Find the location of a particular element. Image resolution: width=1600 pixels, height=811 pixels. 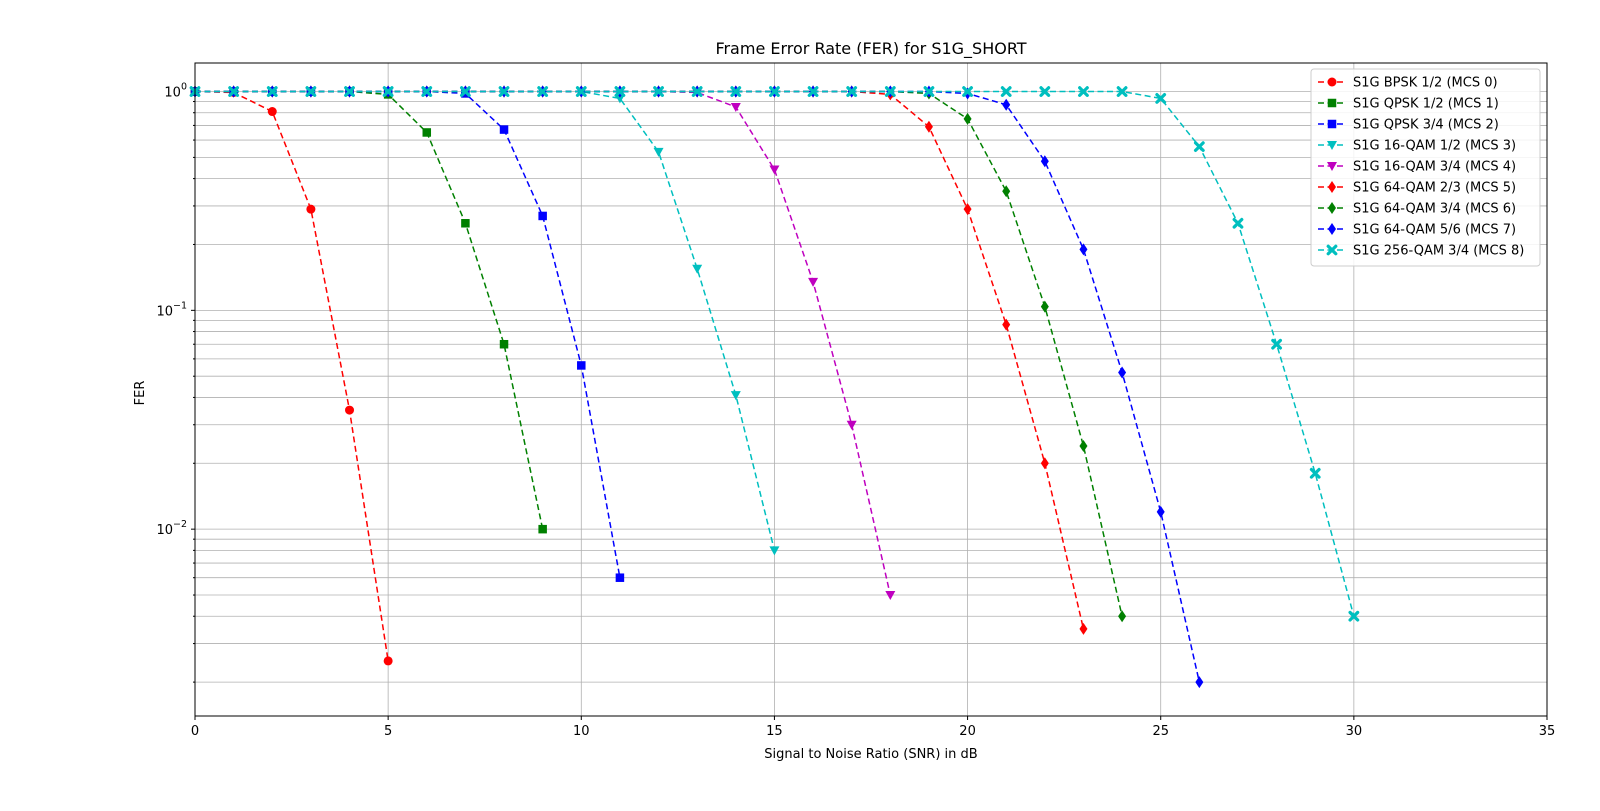

legend-entry: S1G 64-QAM 2/3 (MCS 5) is located at coordinates (1417, 188).